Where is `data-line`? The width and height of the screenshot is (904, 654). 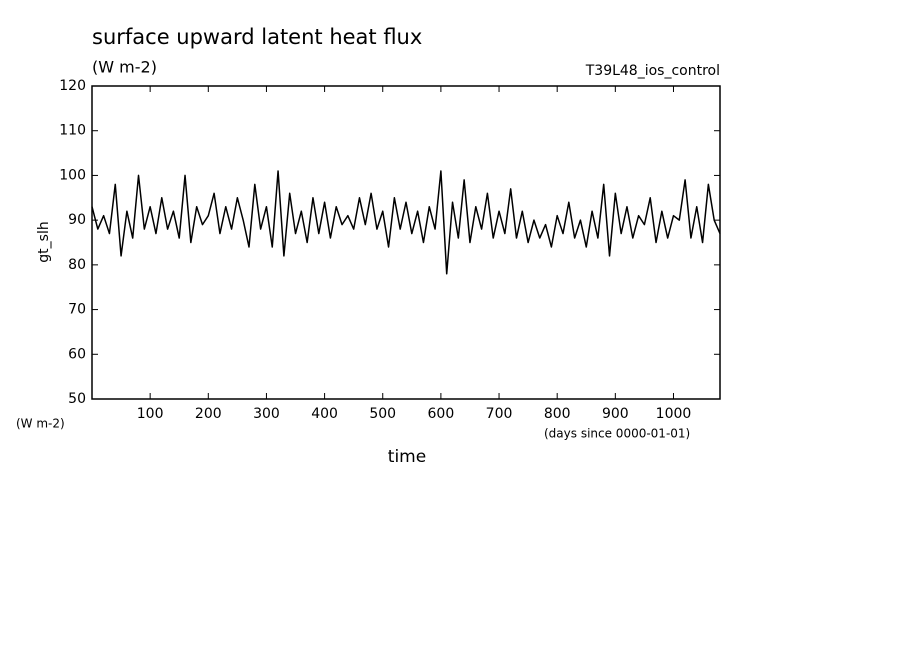
data-line is located at coordinates (406, 222).